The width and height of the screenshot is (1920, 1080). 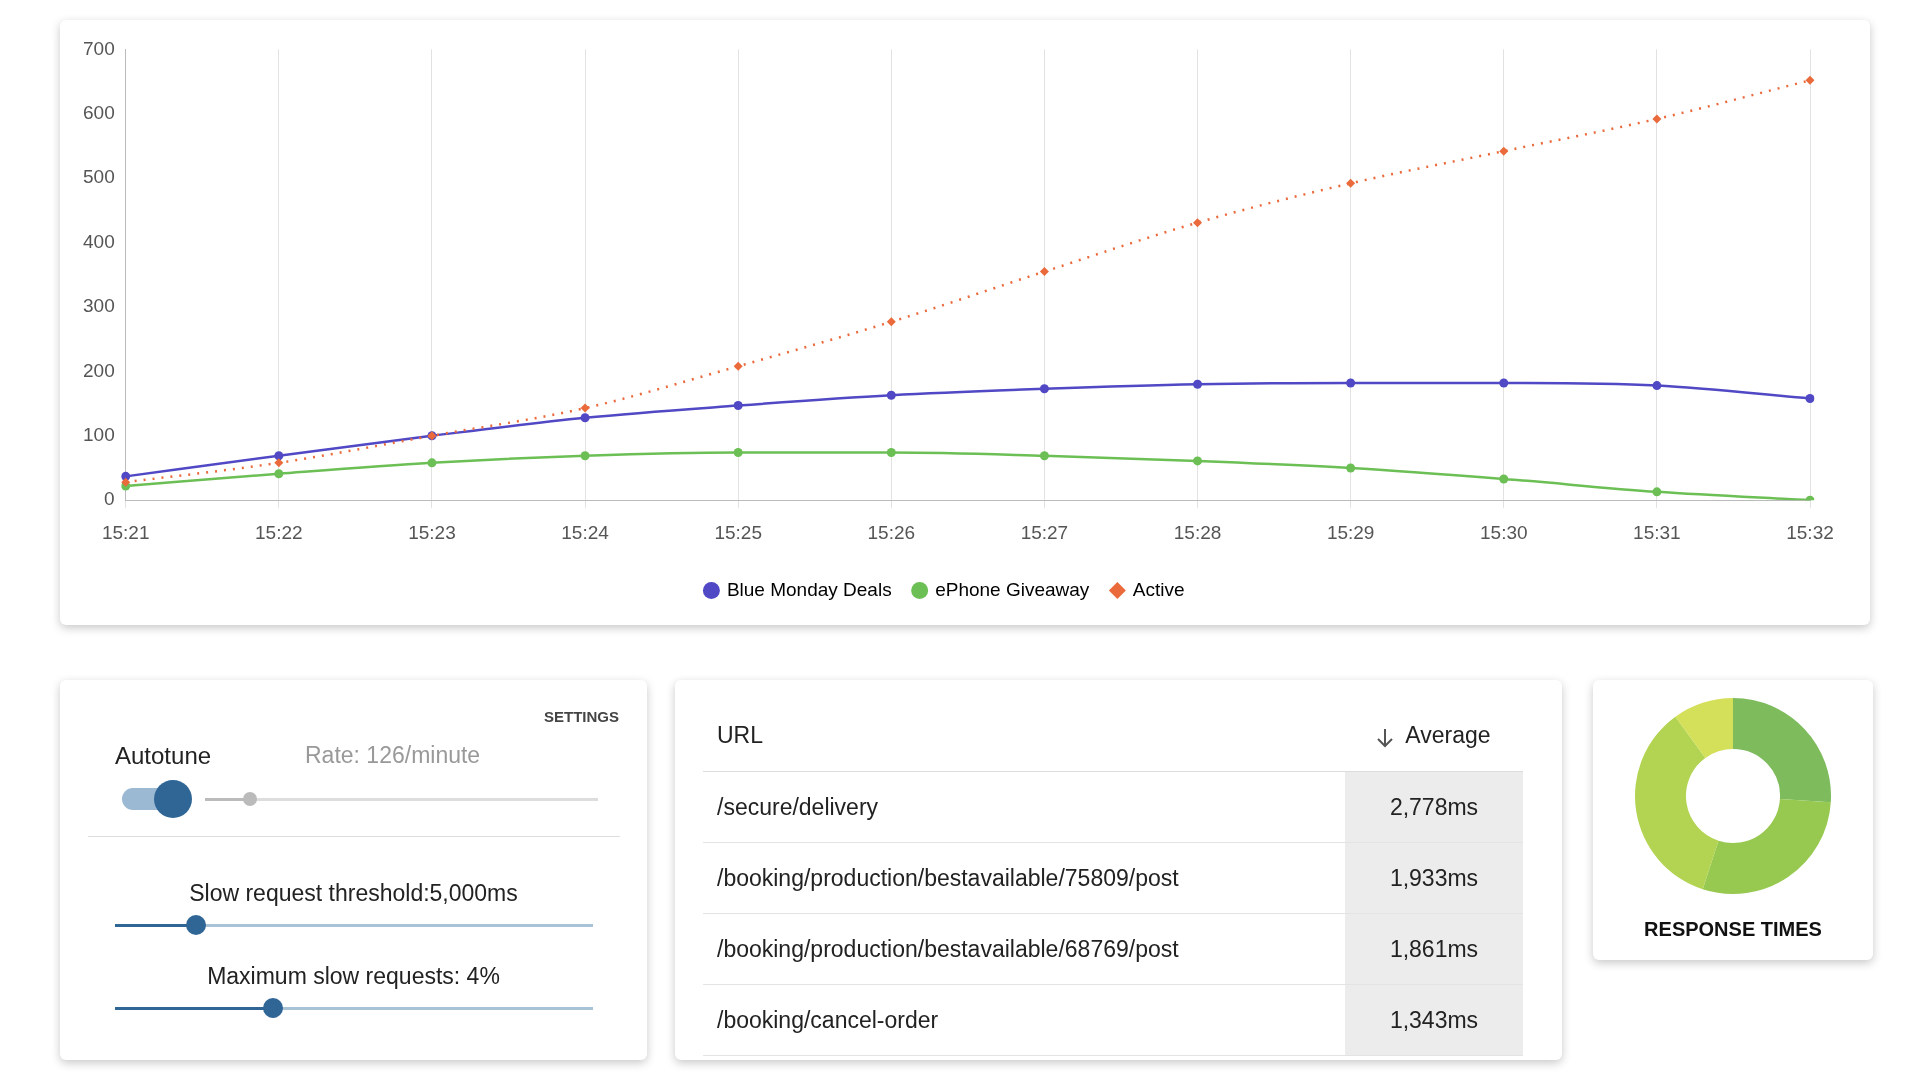 I want to click on x-tick-label: 15:31, so click(x=1657, y=532).